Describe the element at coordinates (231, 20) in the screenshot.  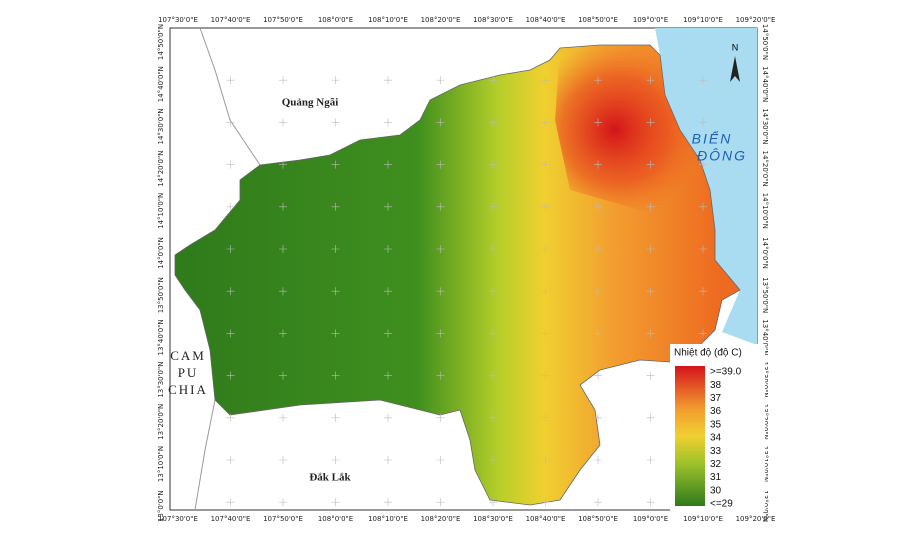
I see `lon-label: 107°40'0"E` at that location.